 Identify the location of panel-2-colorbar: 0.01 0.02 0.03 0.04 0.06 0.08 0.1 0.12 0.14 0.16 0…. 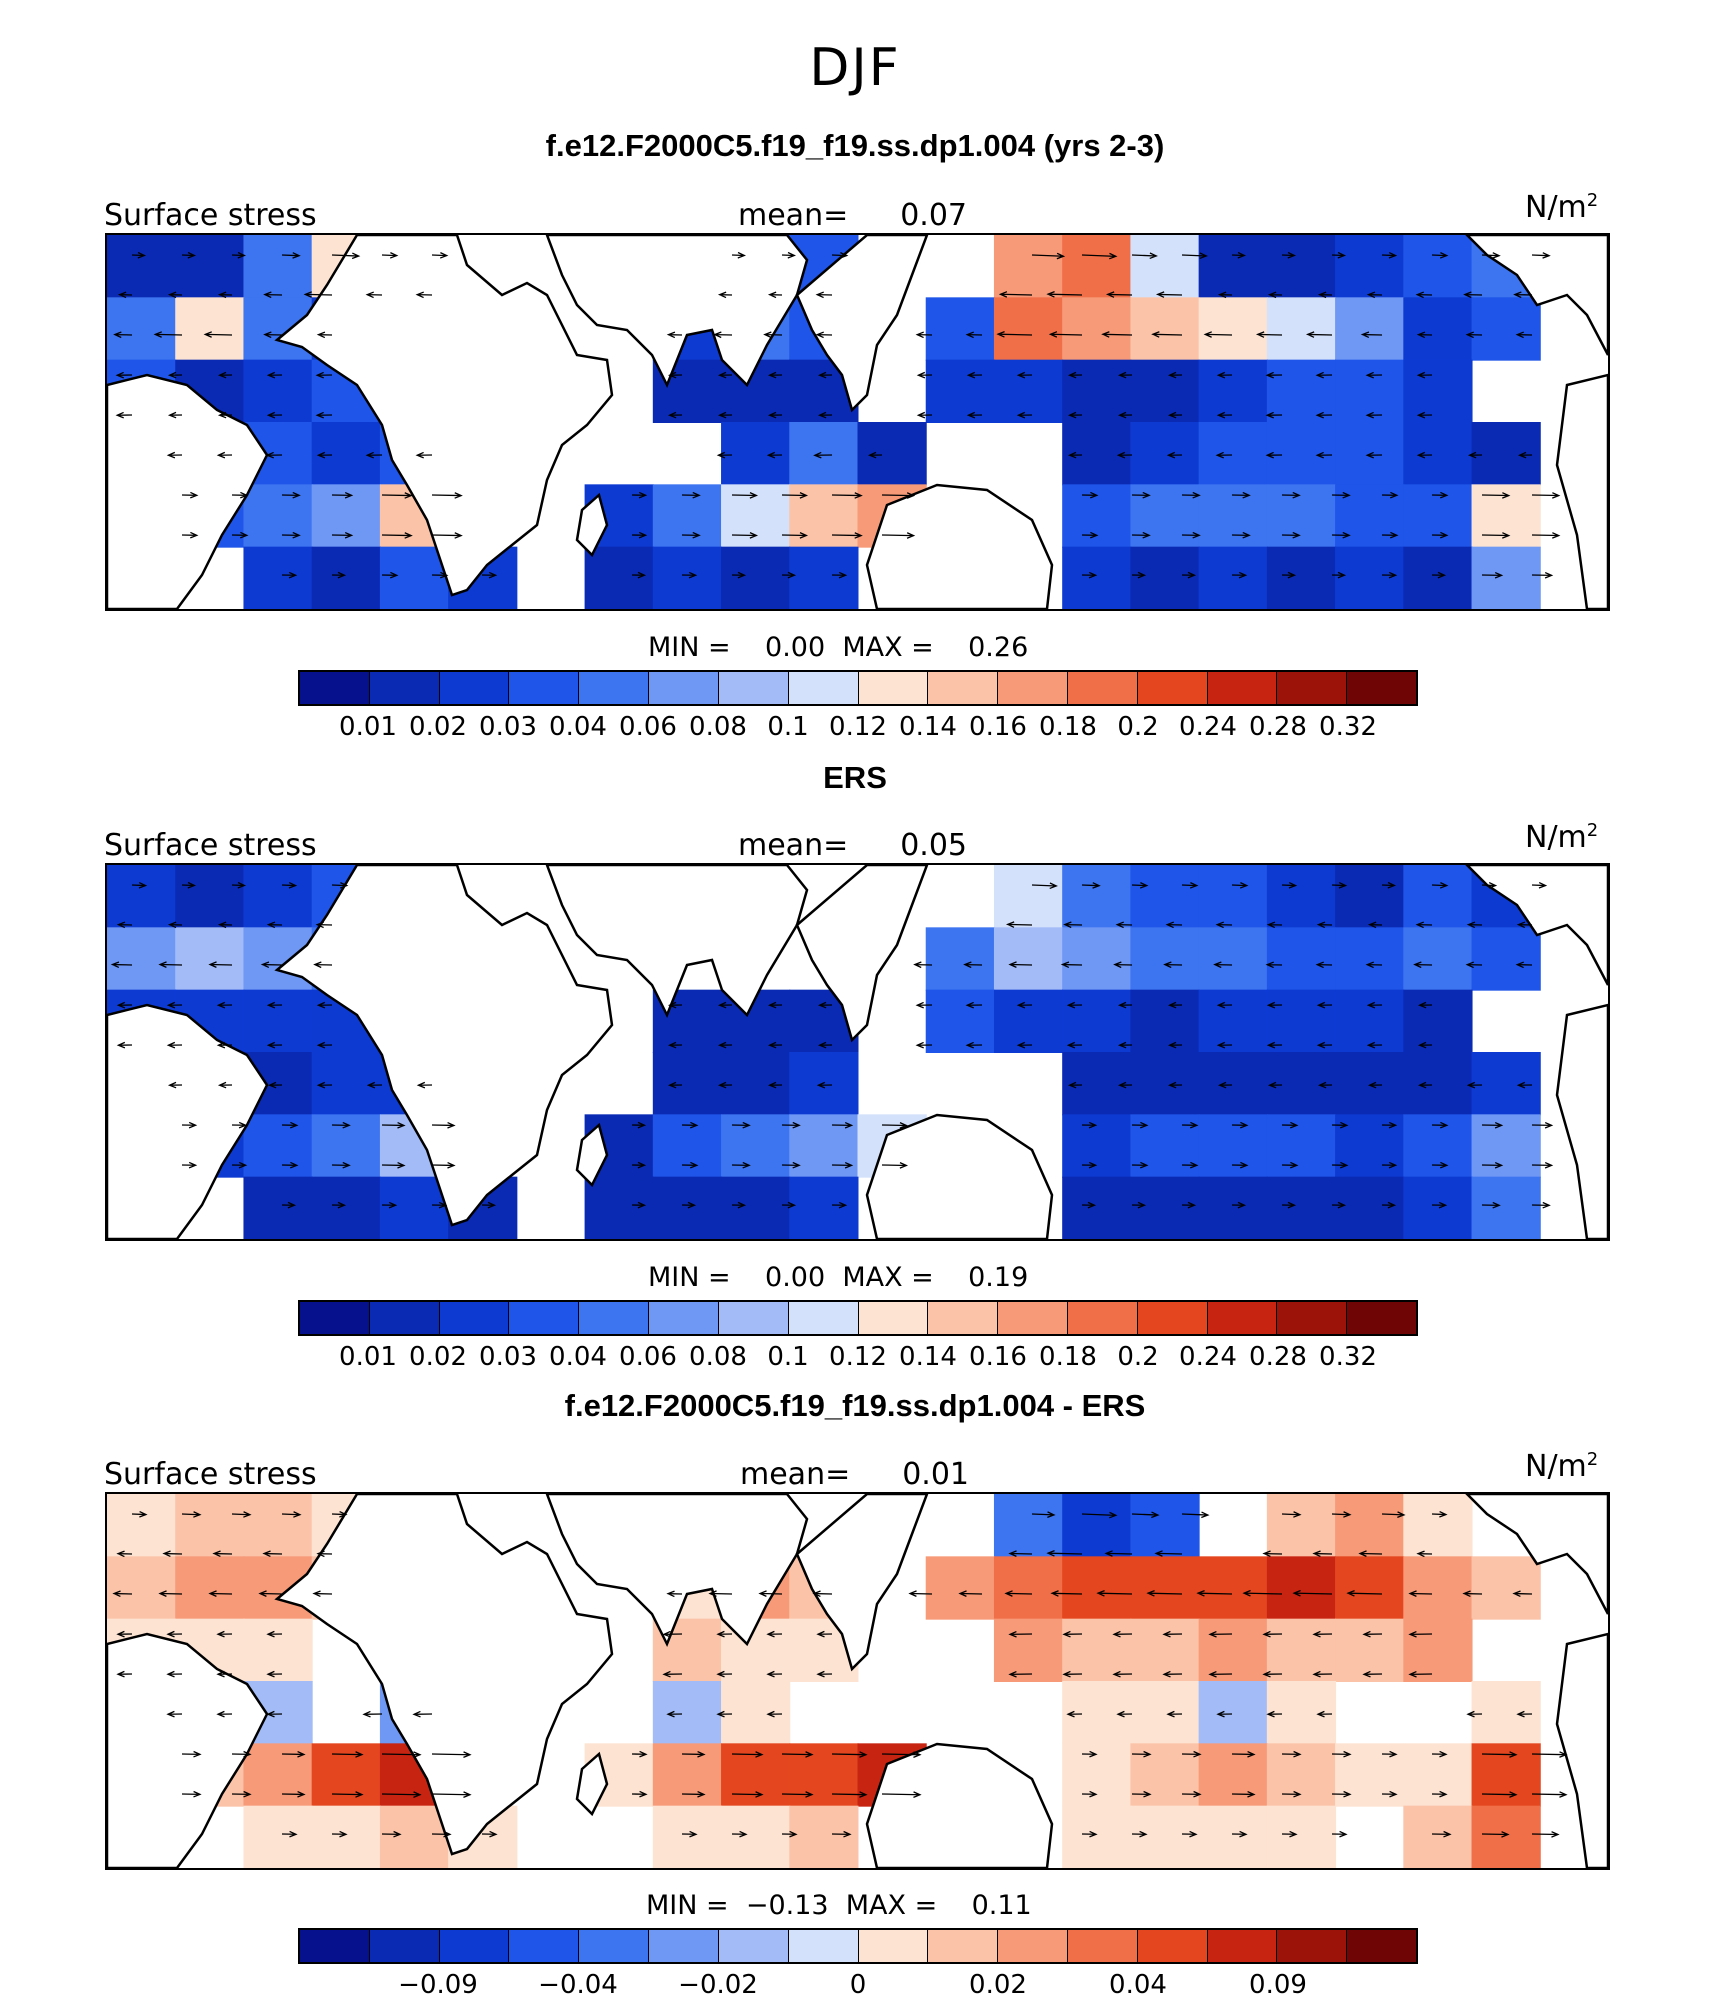
(858, 1340).